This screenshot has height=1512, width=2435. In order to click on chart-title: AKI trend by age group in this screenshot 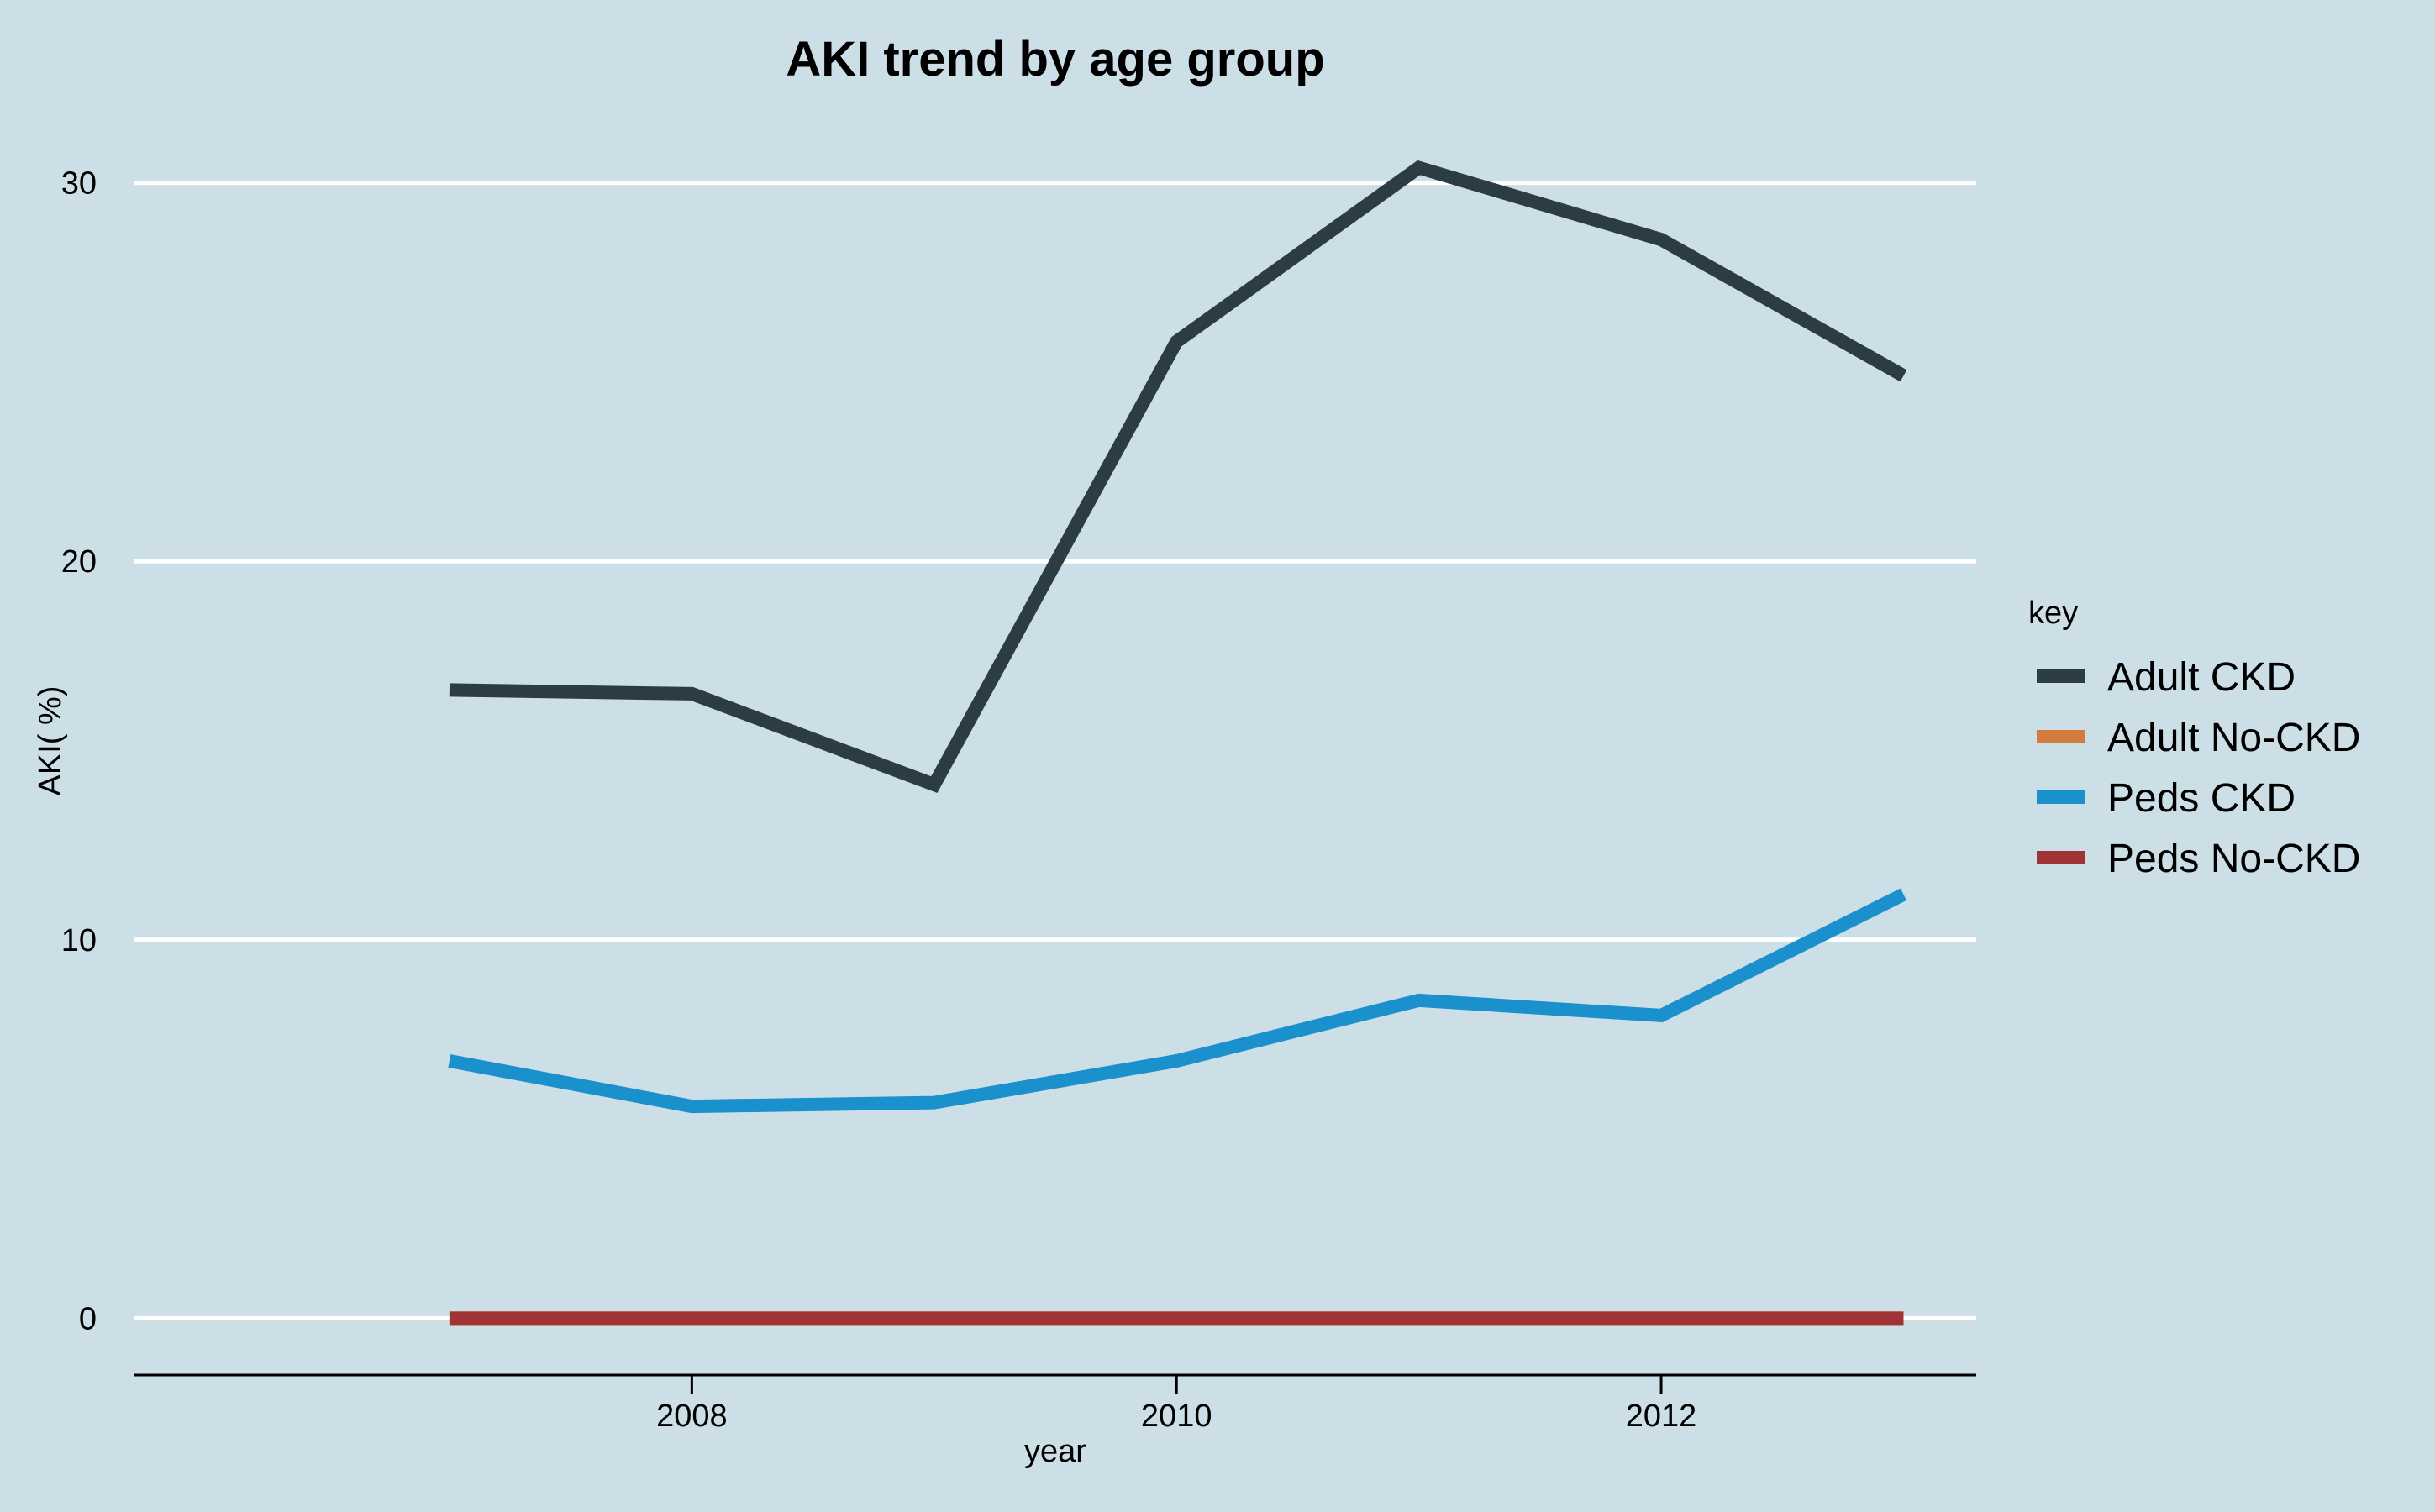, I will do `click(1055, 59)`.